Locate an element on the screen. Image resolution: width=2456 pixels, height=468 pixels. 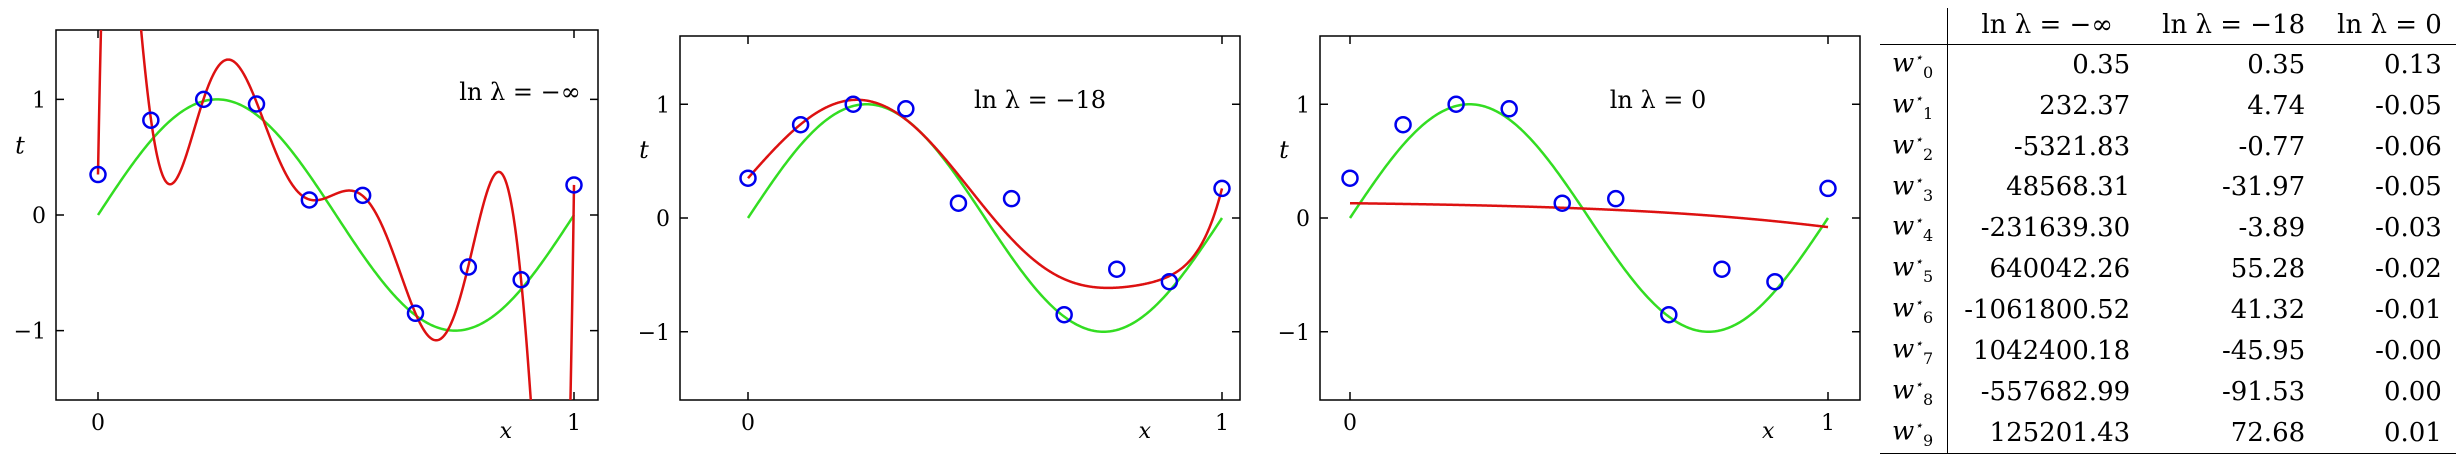
coefficient-label: w⋆5 is located at coordinates (1914, 270).